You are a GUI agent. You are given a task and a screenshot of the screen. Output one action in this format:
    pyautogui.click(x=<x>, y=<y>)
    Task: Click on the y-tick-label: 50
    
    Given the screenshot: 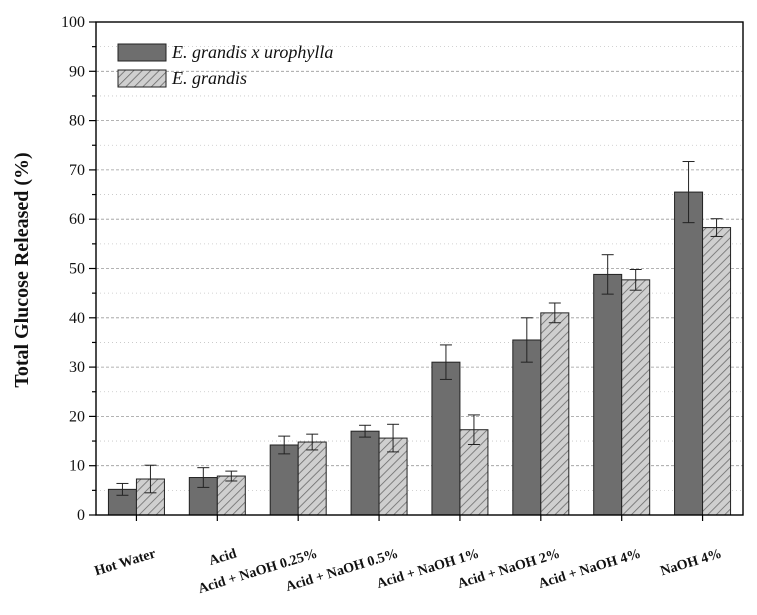 What is the action you would take?
    pyautogui.click(x=77, y=269)
    